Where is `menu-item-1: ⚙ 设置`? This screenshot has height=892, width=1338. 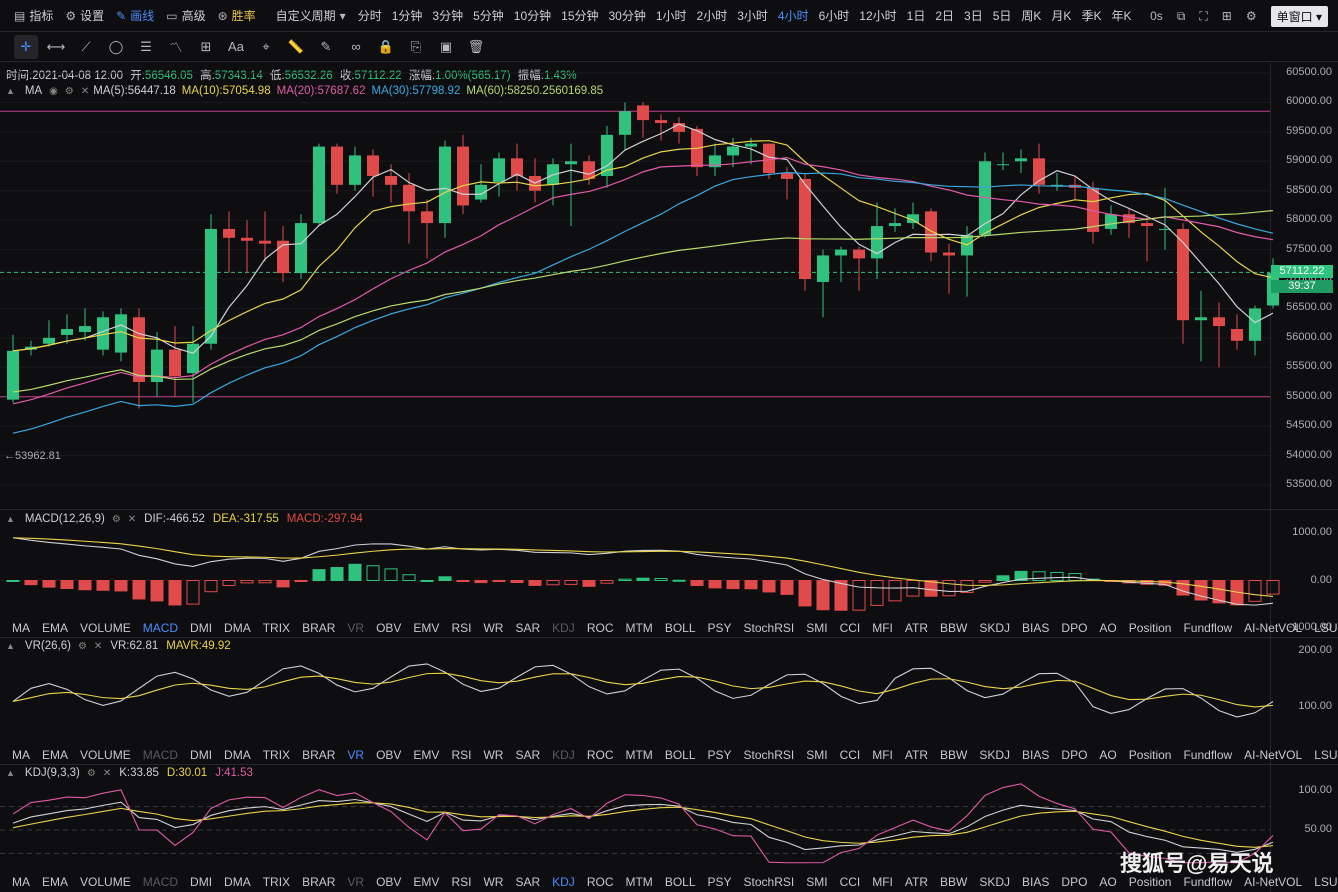 menu-item-1: ⚙ 设置 is located at coordinates (84, 15).